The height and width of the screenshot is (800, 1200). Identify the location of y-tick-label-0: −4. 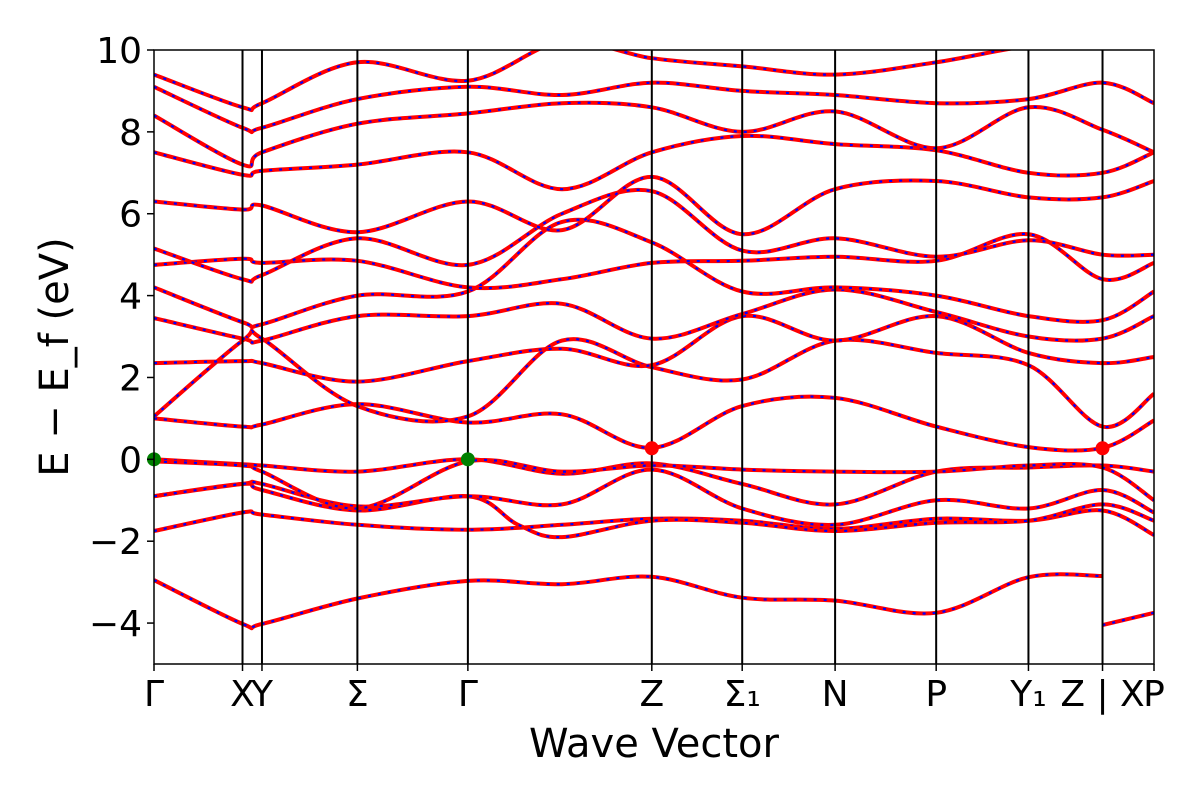
(115, 624).